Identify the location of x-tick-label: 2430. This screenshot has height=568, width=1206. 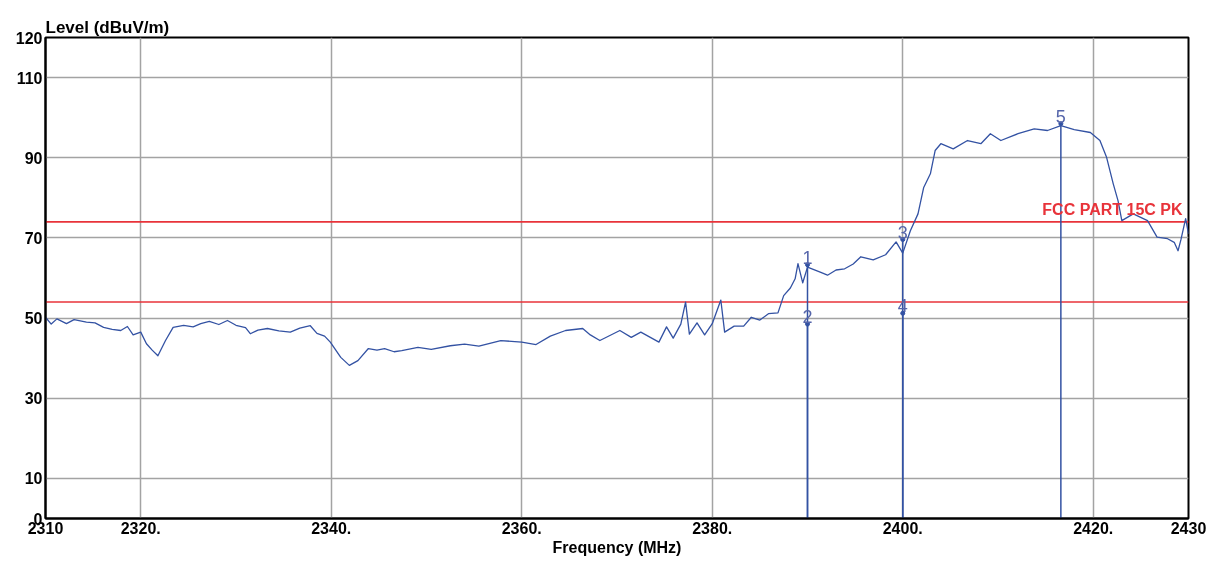
(1188, 528).